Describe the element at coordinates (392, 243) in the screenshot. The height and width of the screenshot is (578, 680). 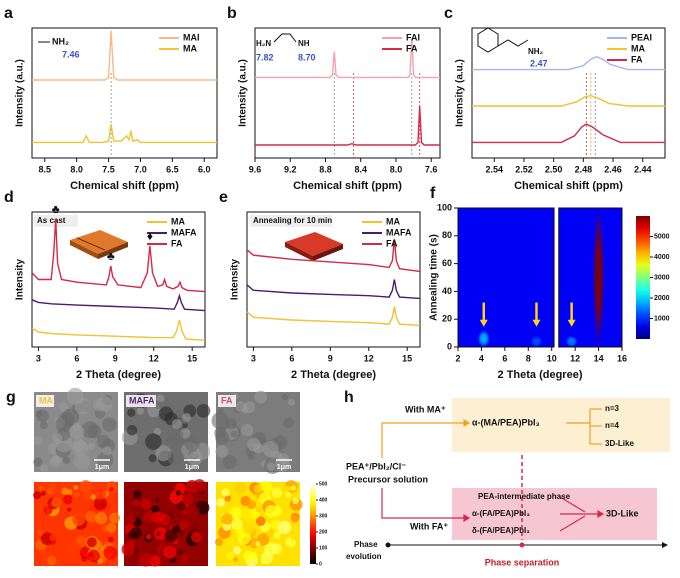
I see `legend-label: FA` at that location.